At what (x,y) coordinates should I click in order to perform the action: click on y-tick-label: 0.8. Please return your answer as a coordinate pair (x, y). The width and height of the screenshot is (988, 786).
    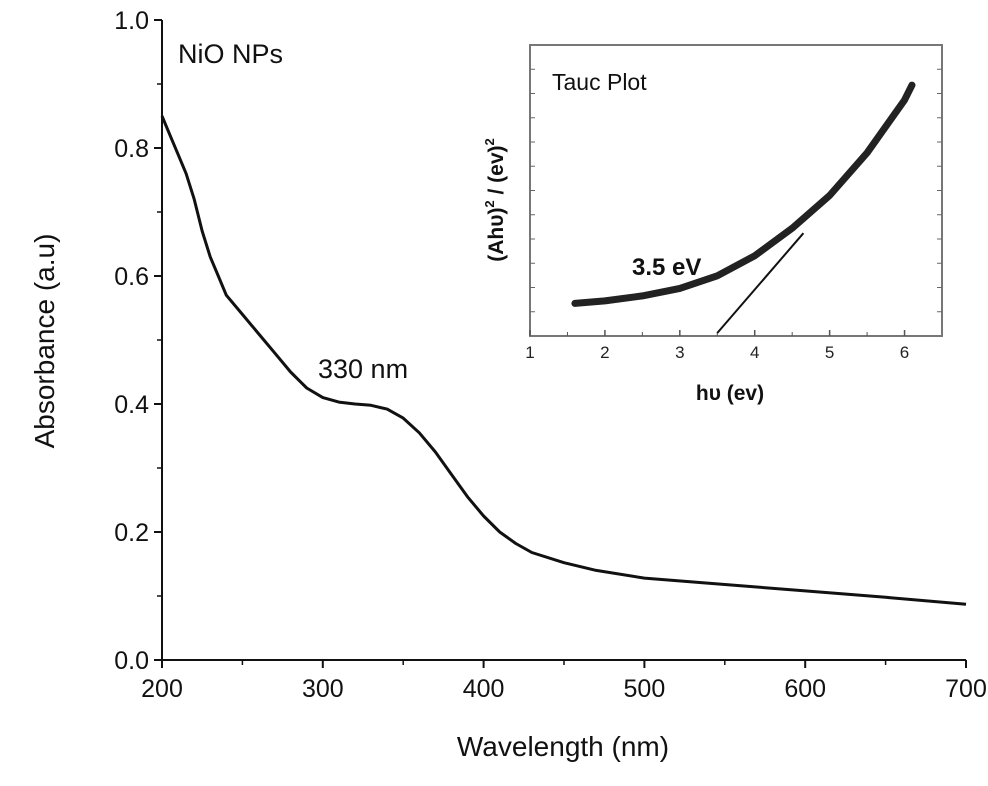
    Looking at the image, I should click on (131, 149).